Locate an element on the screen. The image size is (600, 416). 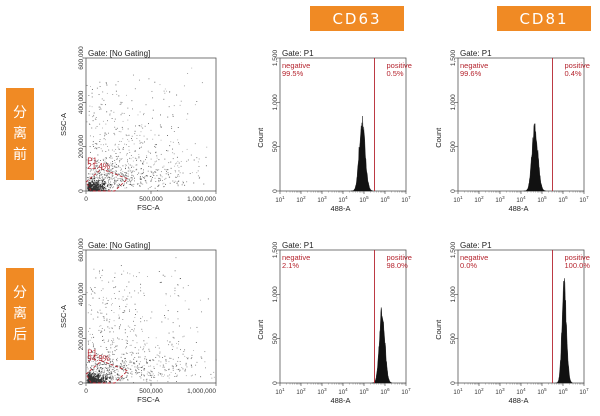
positive-label: positive is located at coordinates (399, 65).